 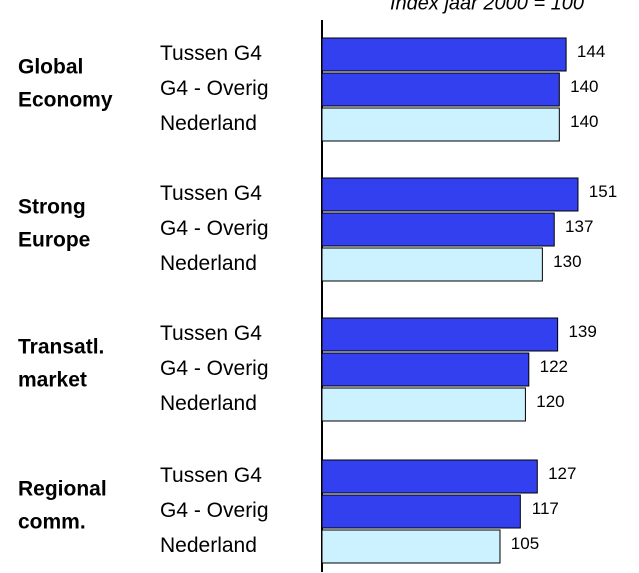 What do you see at coordinates (603, 191) in the screenshot?
I see `value-label: 151` at bounding box center [603, 191].